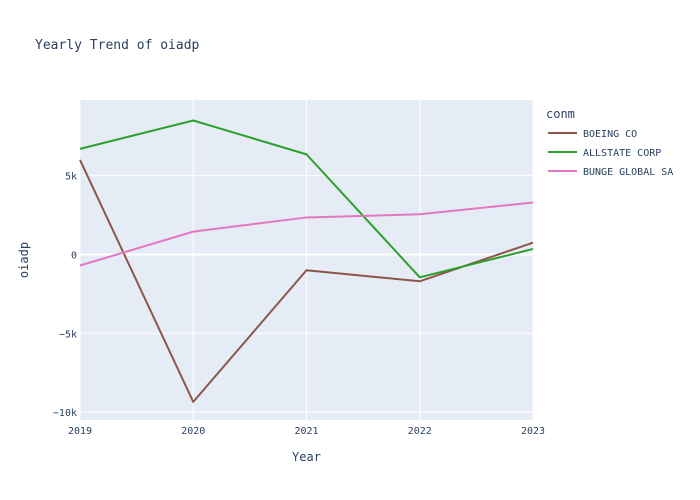  I want to click on x-tick-label: 2022, so click(420, 431).